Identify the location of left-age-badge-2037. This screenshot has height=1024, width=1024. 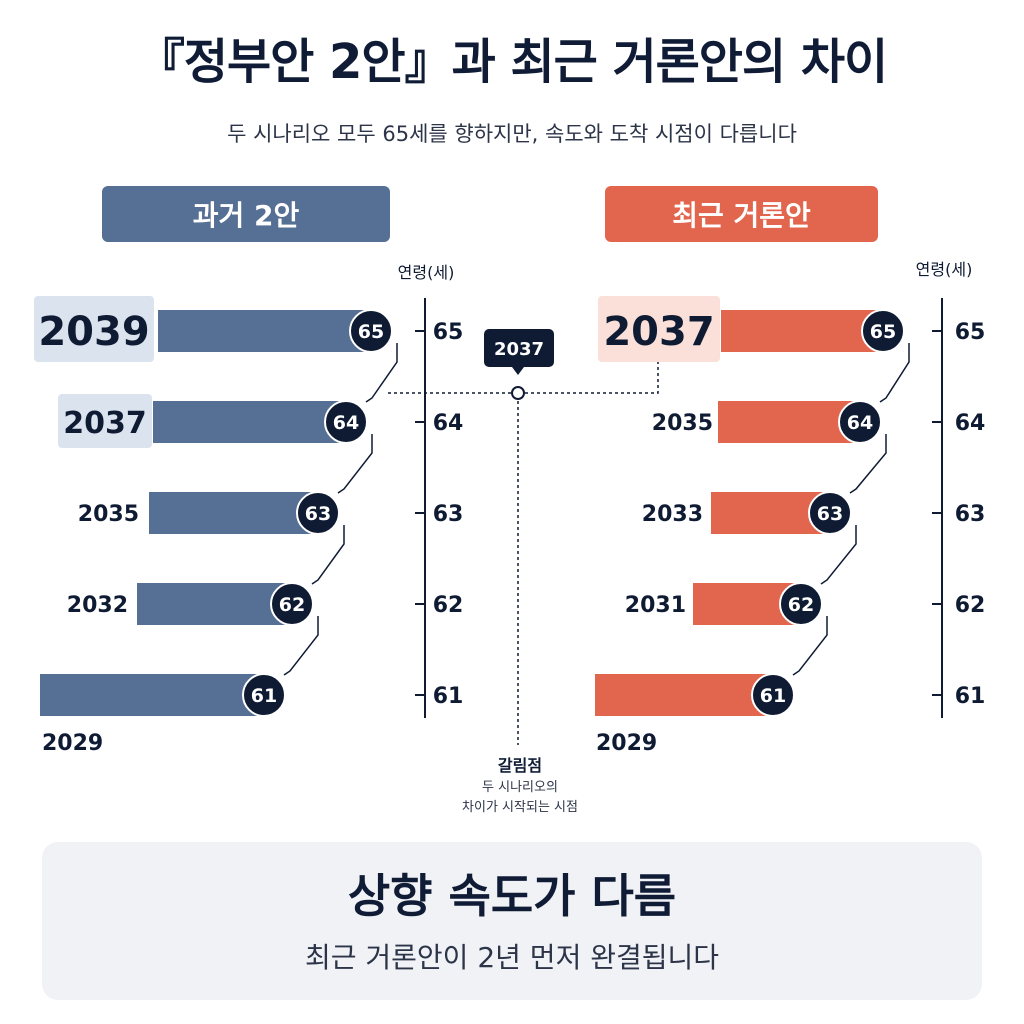
(346, 422).